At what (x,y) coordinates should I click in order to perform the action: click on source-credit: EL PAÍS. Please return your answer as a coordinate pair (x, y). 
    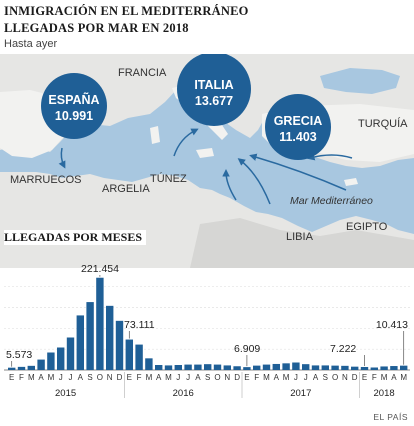
    Looking at the image, I should click on (390, 417).